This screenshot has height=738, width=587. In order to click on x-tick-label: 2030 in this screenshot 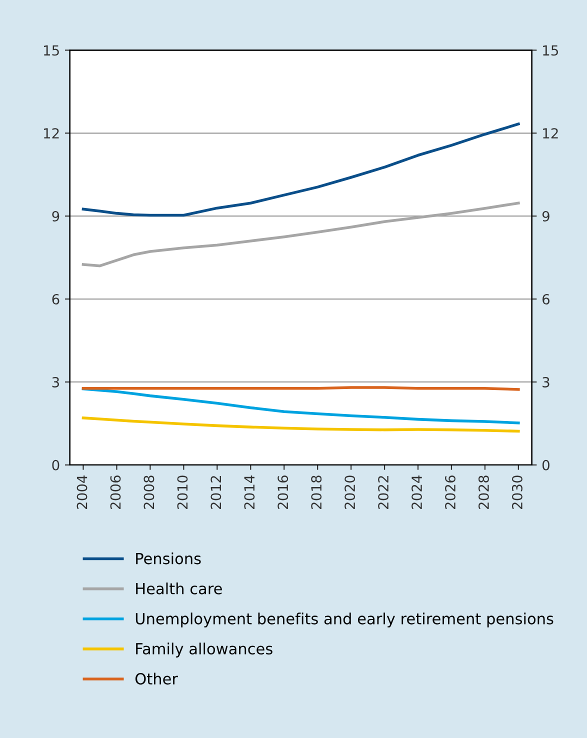, I will do `click(517, 492)`.